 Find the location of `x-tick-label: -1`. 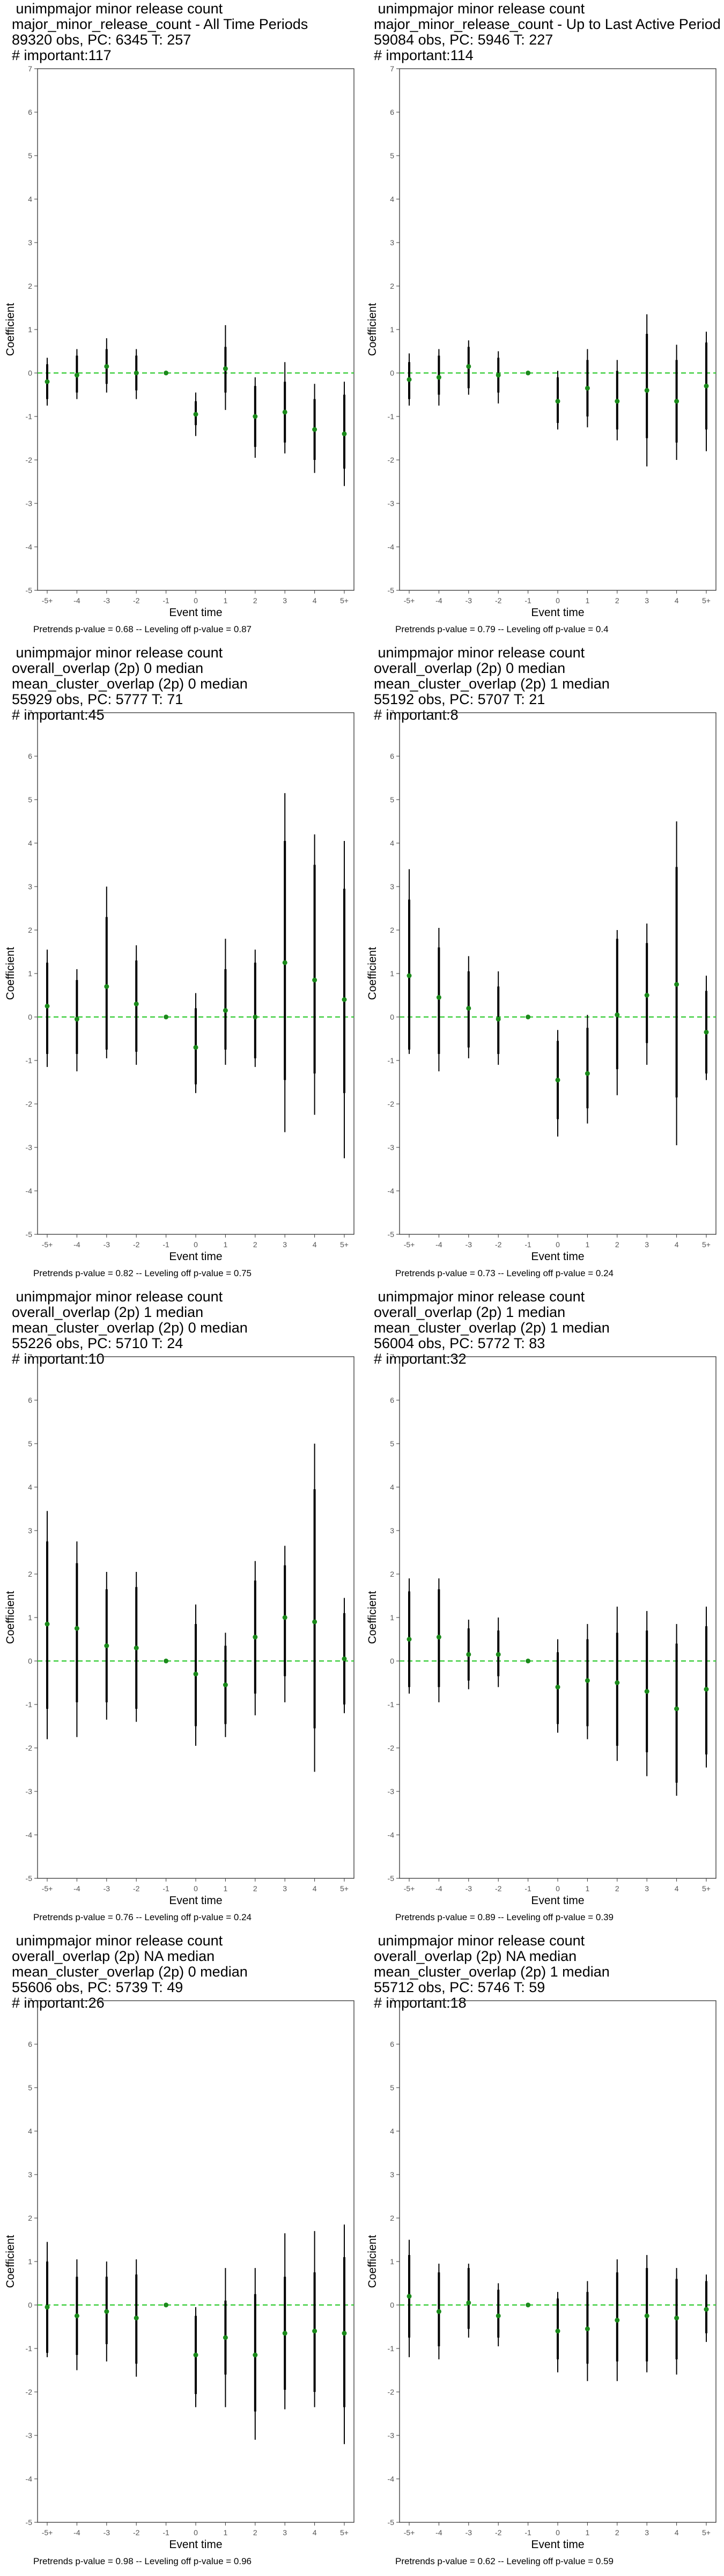

x-tick-label: -1 is located at coordinates (165, 1888).